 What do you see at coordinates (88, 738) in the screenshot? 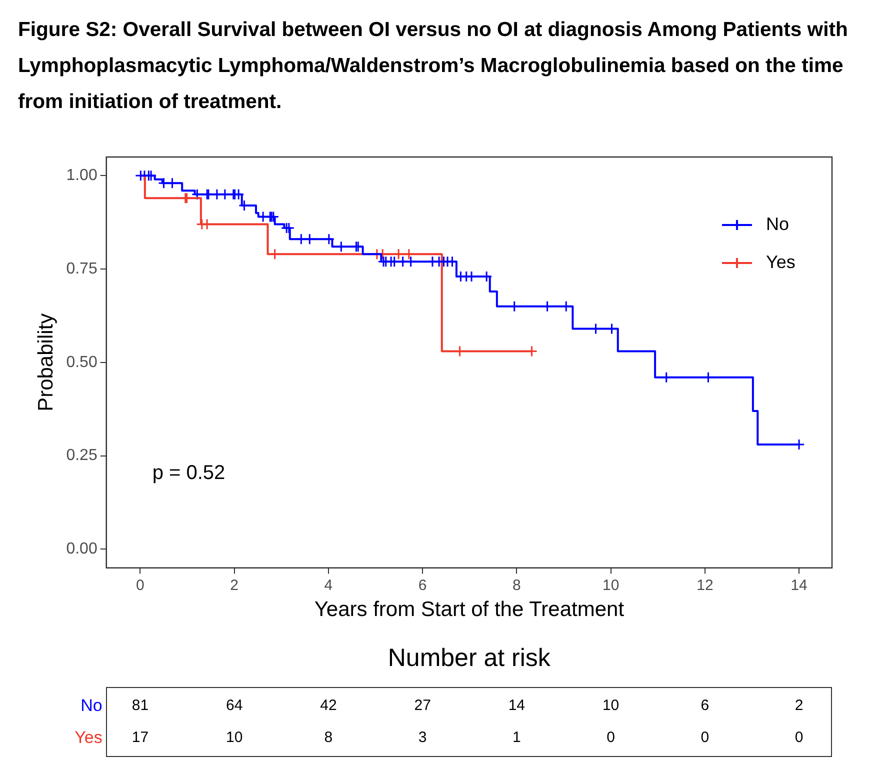
I see `text: Yes` at bounding box center [88, 738].